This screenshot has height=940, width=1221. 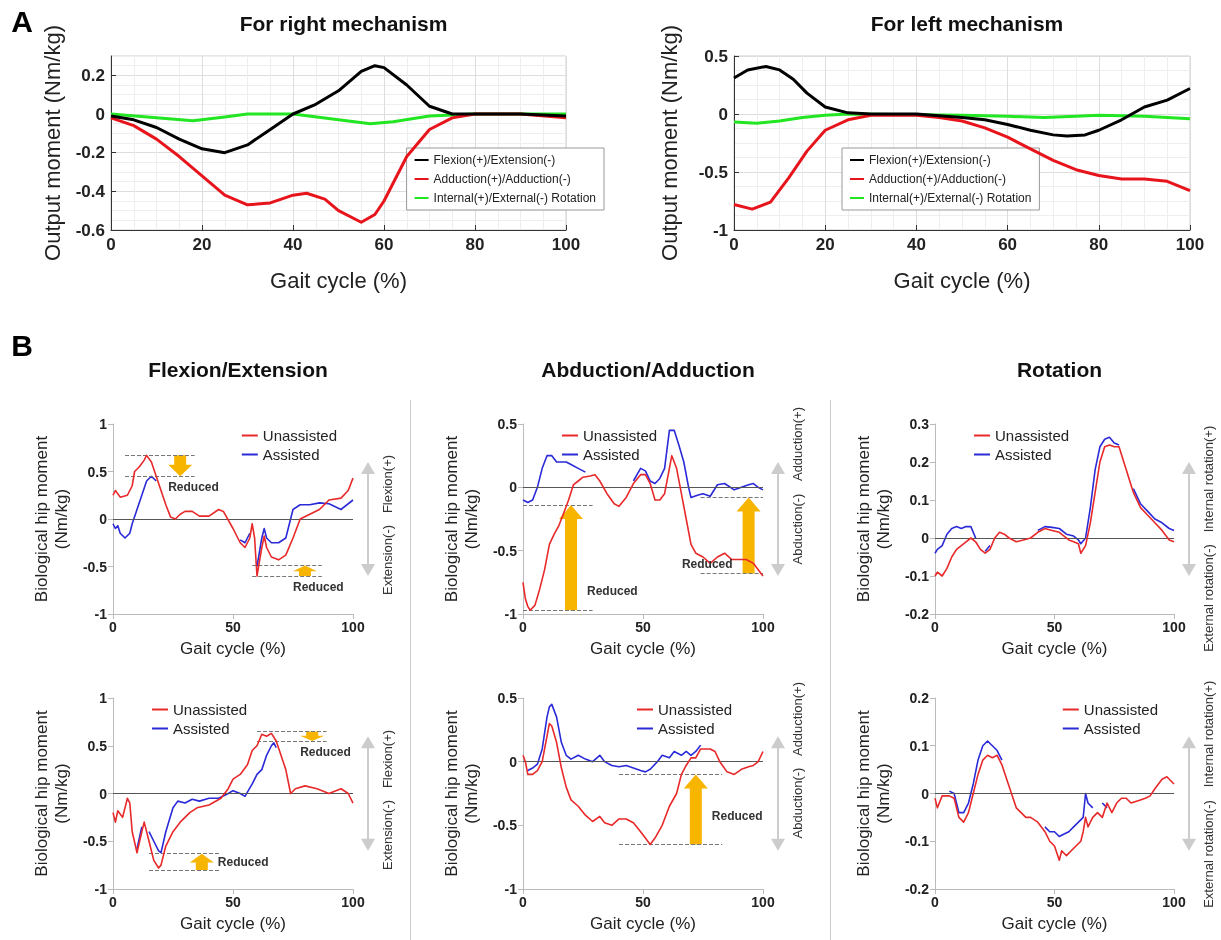 I want to click on y-tick-label: 0.2, so click(x=919, y=698).